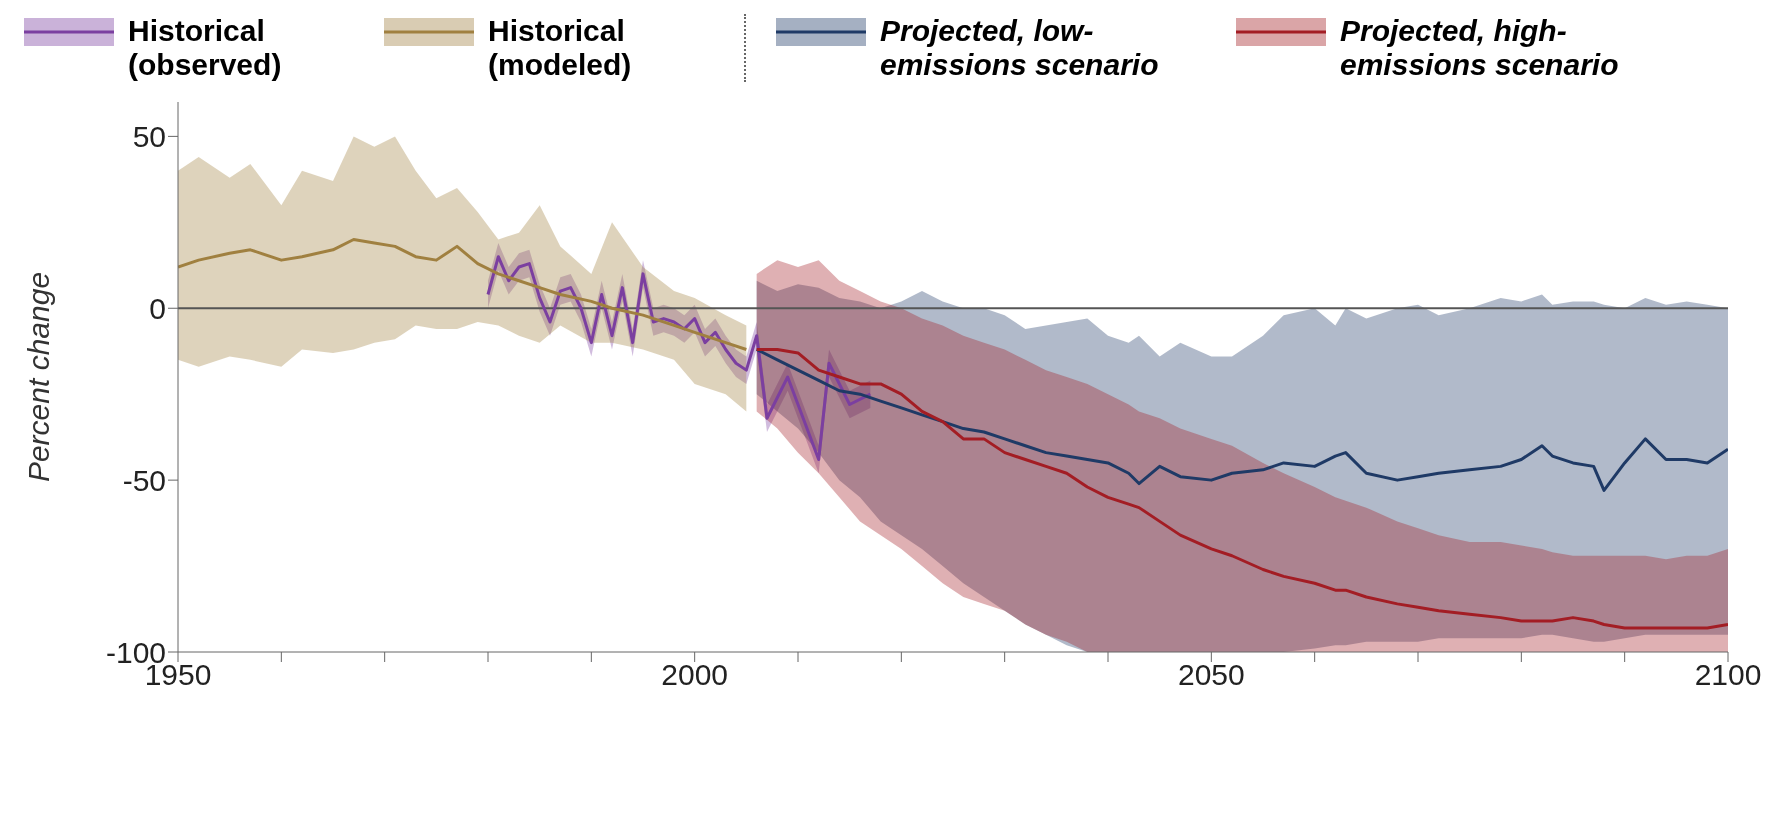 The height and width of the screenshot is (826, 1785). Describe the element at coordinates (1020, 48) in the screenshot. I see `legend-label: Projected, low-emissions scenario` at that location.